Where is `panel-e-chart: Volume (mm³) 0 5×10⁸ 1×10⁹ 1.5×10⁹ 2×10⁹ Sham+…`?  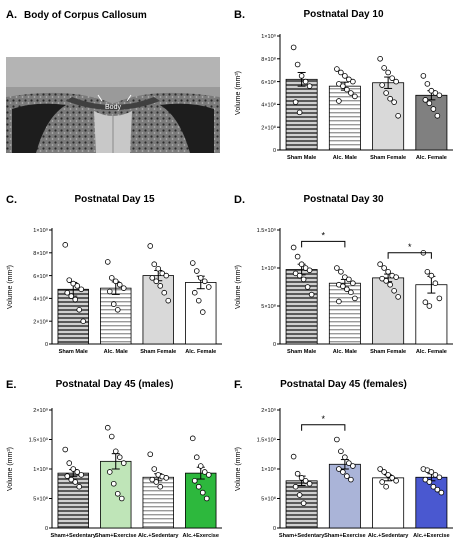
panel-e-chart: Volume (mm³) 0 5×10⁸ 1×10⁹ 1.5×10⁹ 2×10⁹ Sham+… is located at coordinates (114, 473).